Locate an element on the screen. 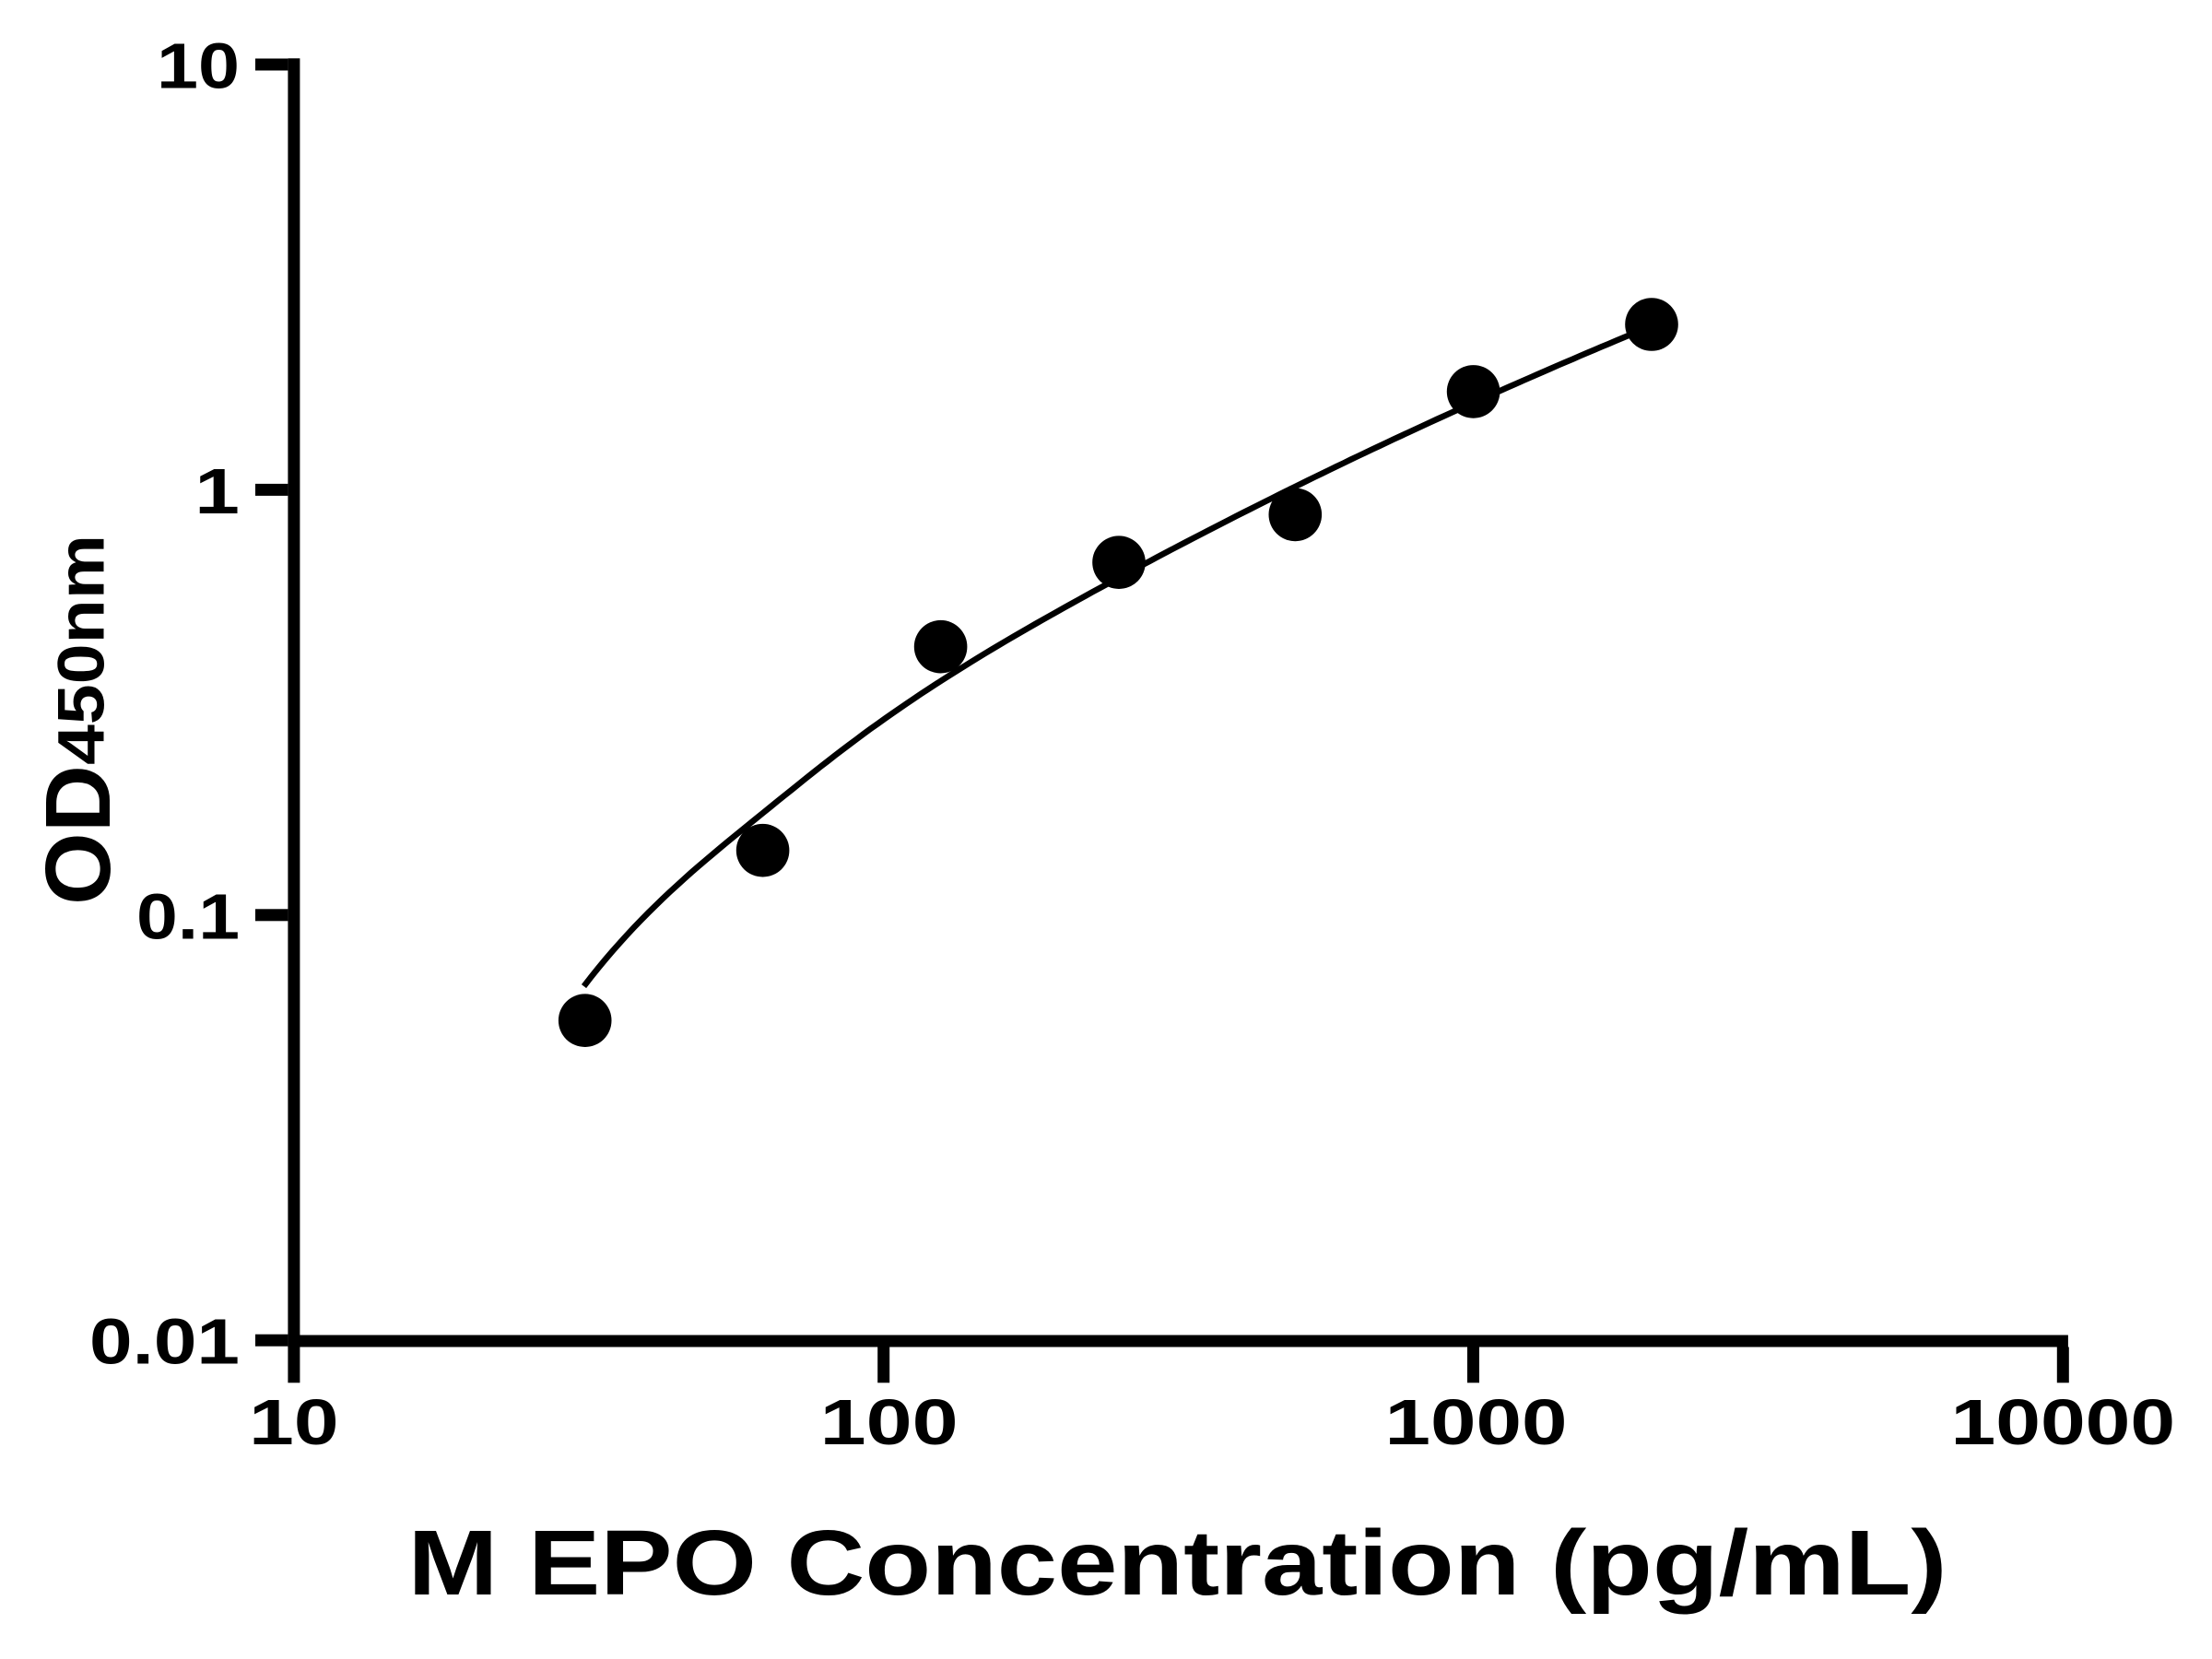 This screenshot has width=2212, height=1659. svg-text: M EPO Concentration (pg/mL) is located at coordinates (1177, 1563).